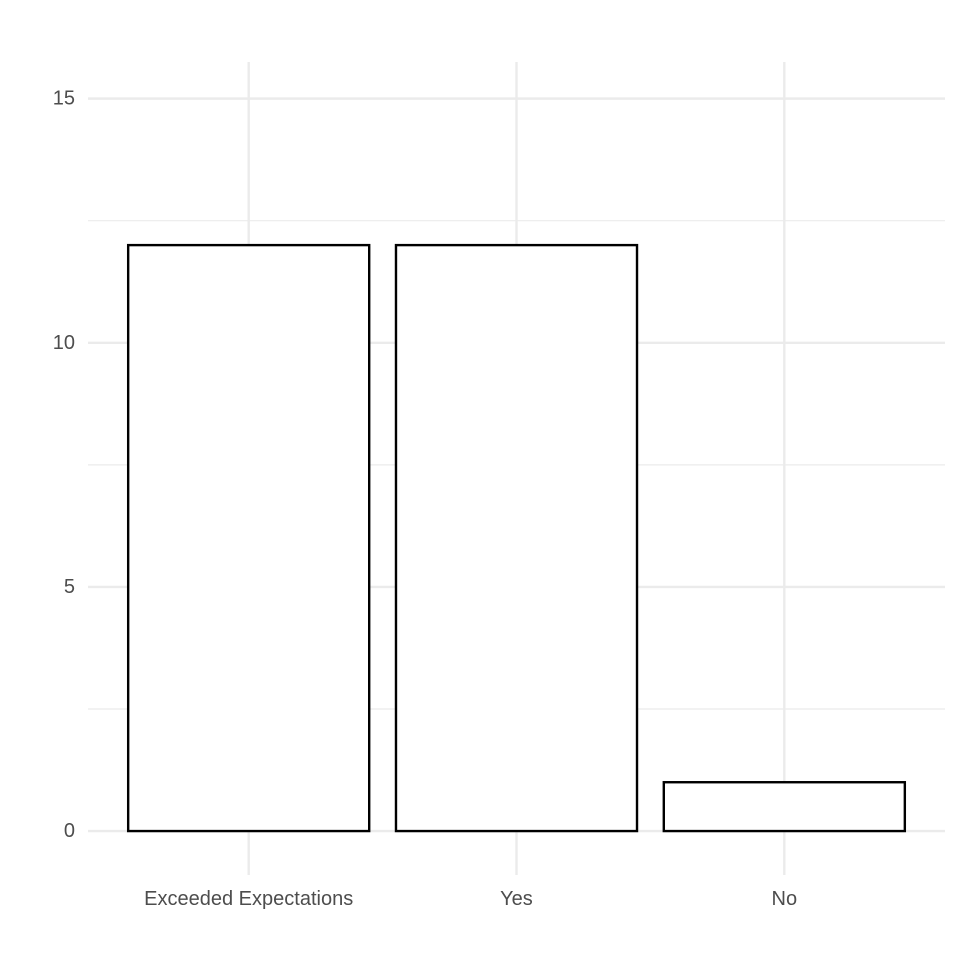  Describe the element at coordinates (64, 99) in the screenshot. I see `y-tick-label: 15` at that location.